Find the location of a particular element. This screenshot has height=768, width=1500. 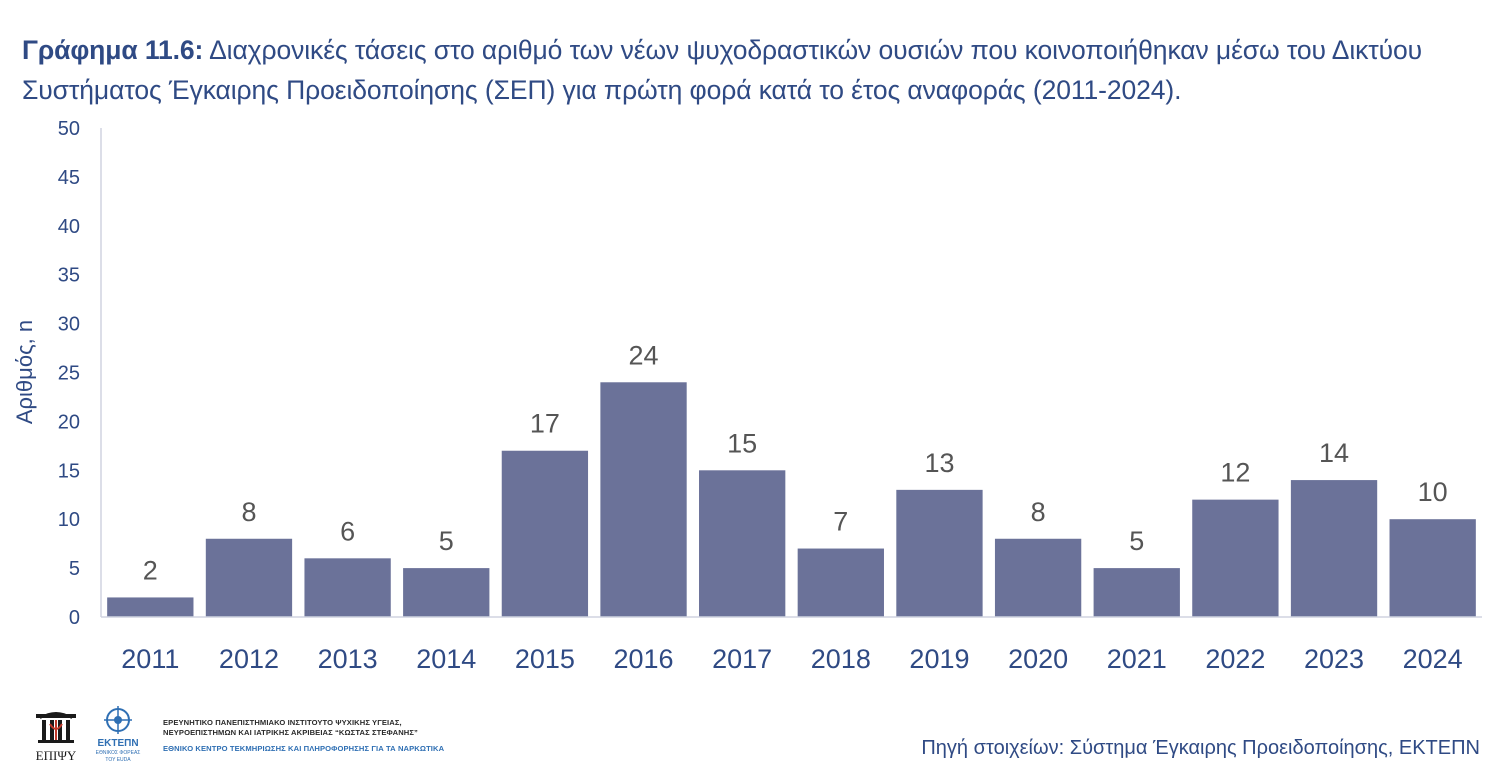

y-tick-label: 50 is located at coordinates (69, 129).